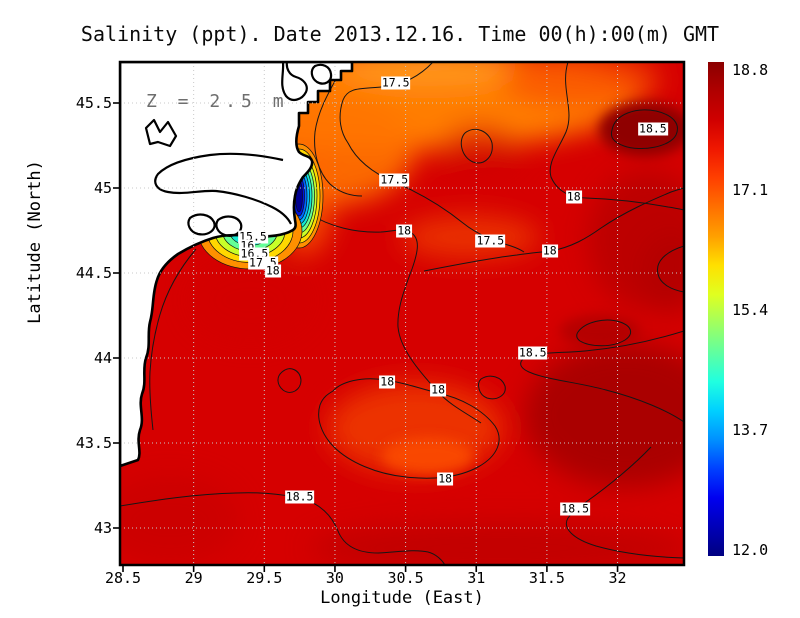 The image size is (800, 618). I want to click on colorbar-tick-label: 17.1, so click(750, 190).